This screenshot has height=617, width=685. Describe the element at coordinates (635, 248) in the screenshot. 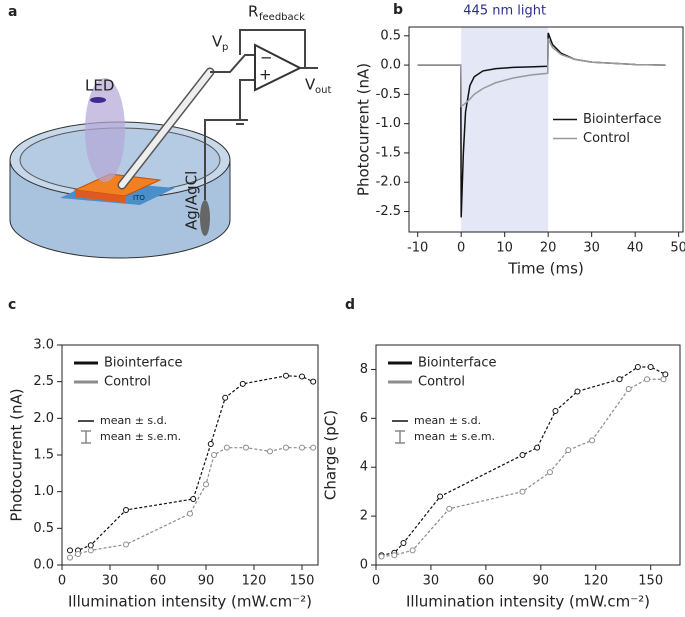

I see `x-tick-label: 40` at that location.